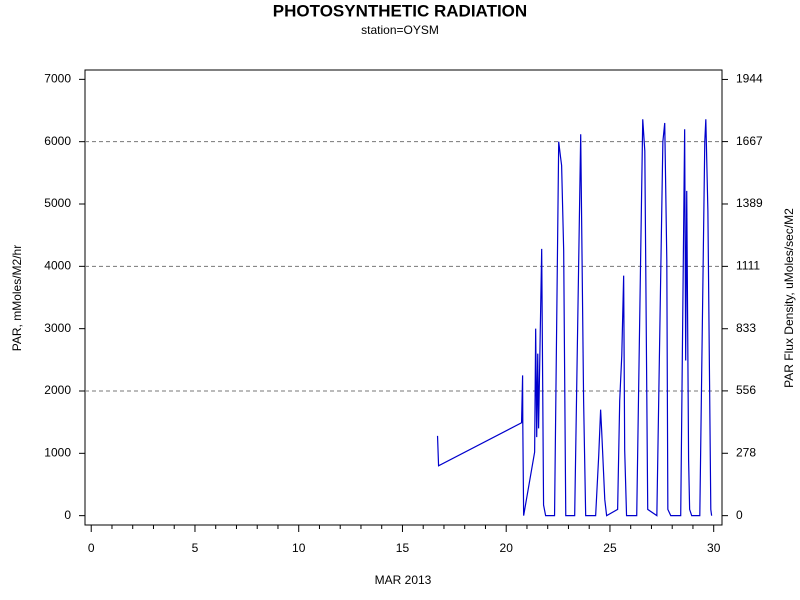  I want to click on y-axis-label: PAR, mMoles/M2/hr, so click(17, 298).